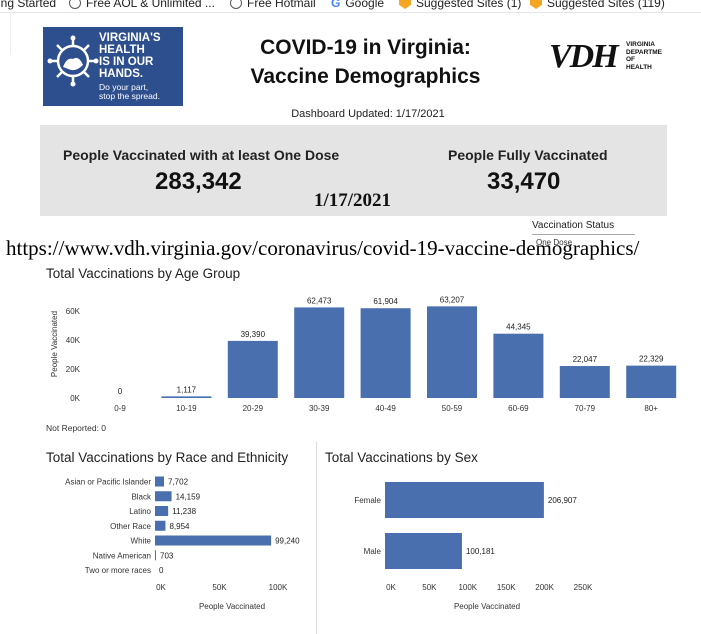  What do you see at coordinates (506, 587) in the screenshot?
I see `sex-x-tick-label: 150K` at bounding box center [506, 587].